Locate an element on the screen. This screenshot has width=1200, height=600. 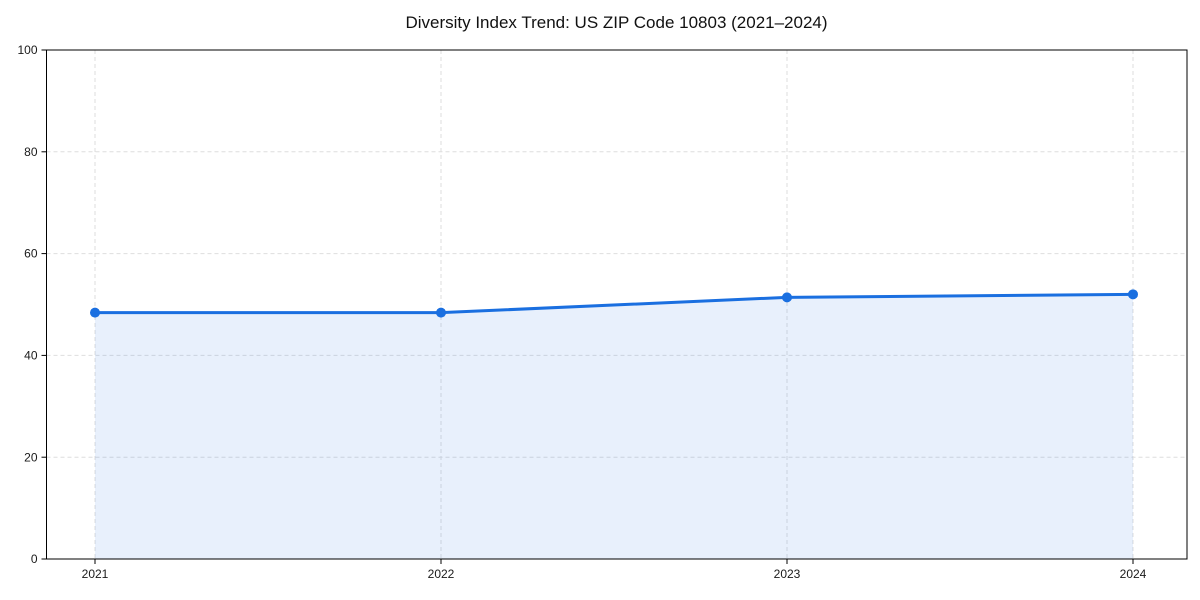
x-tick-label-2024: 2024 is located at coordinates (1133, 574).